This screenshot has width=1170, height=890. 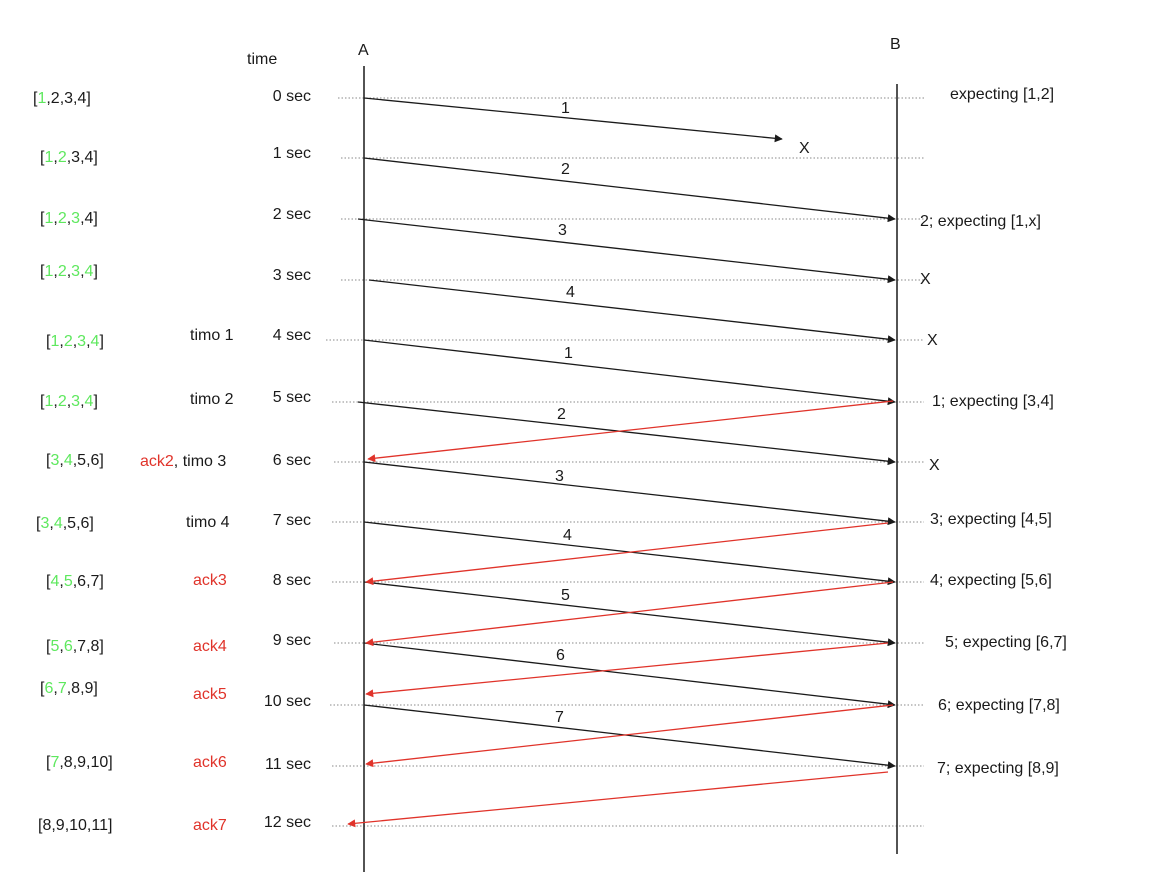 I want to click on sender-event: ack5, so click(x=210, y=694).